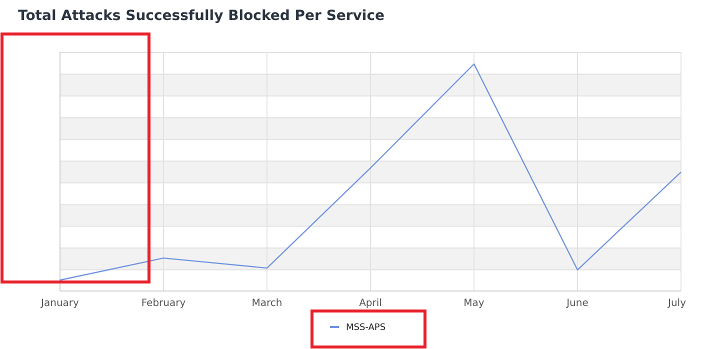  What do you see at coordinates (676, 303) in the screenshot?
I see `x-tick-label: July` at bounding box center [676, 303].